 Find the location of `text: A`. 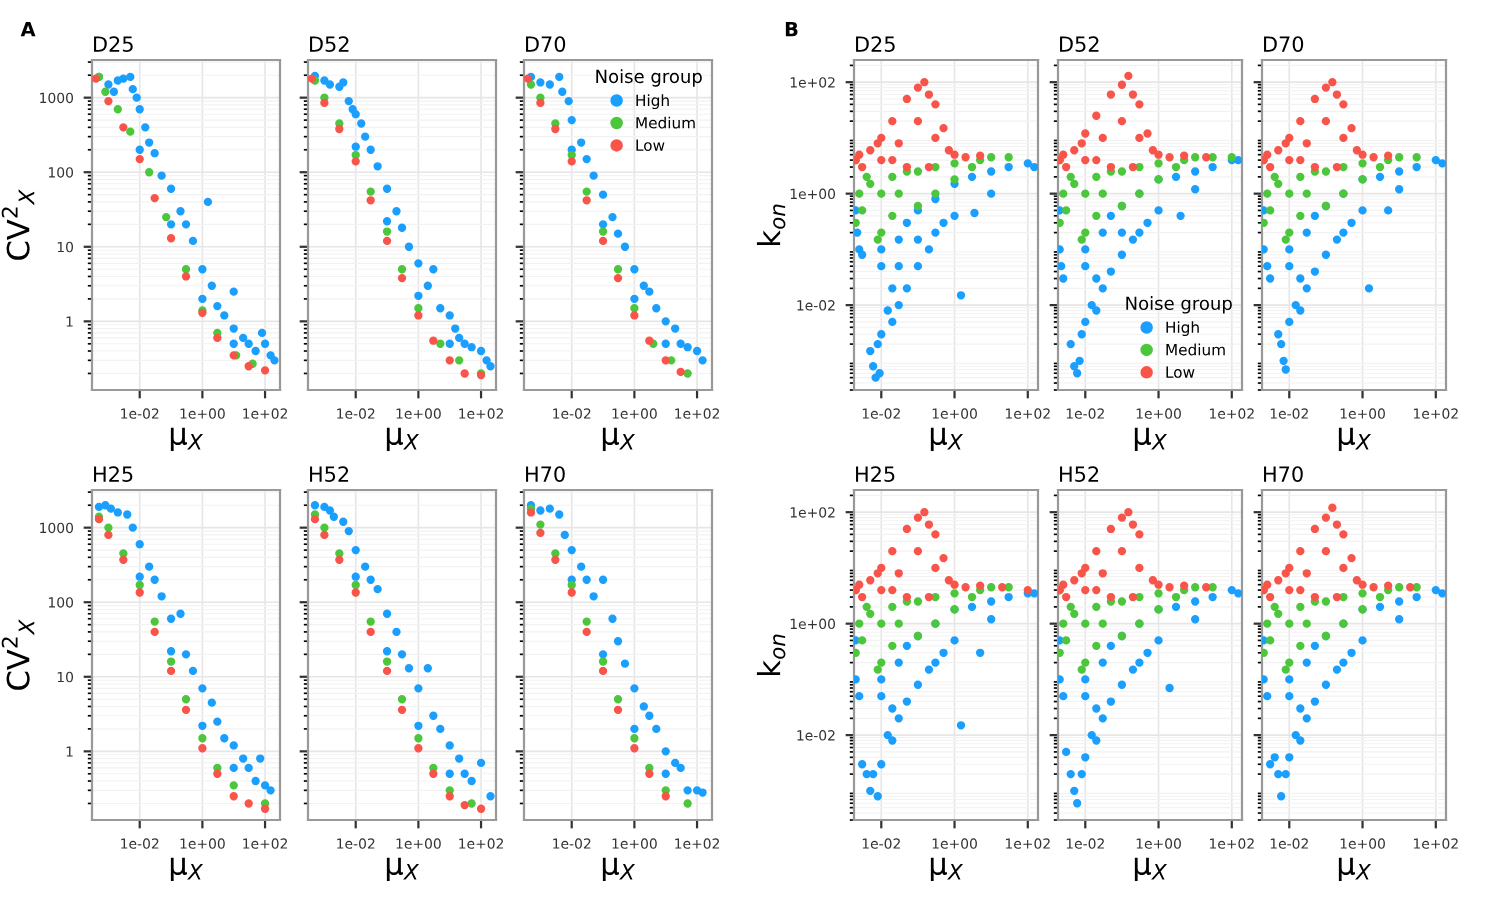

text: A is located at coordinates (28, 29).